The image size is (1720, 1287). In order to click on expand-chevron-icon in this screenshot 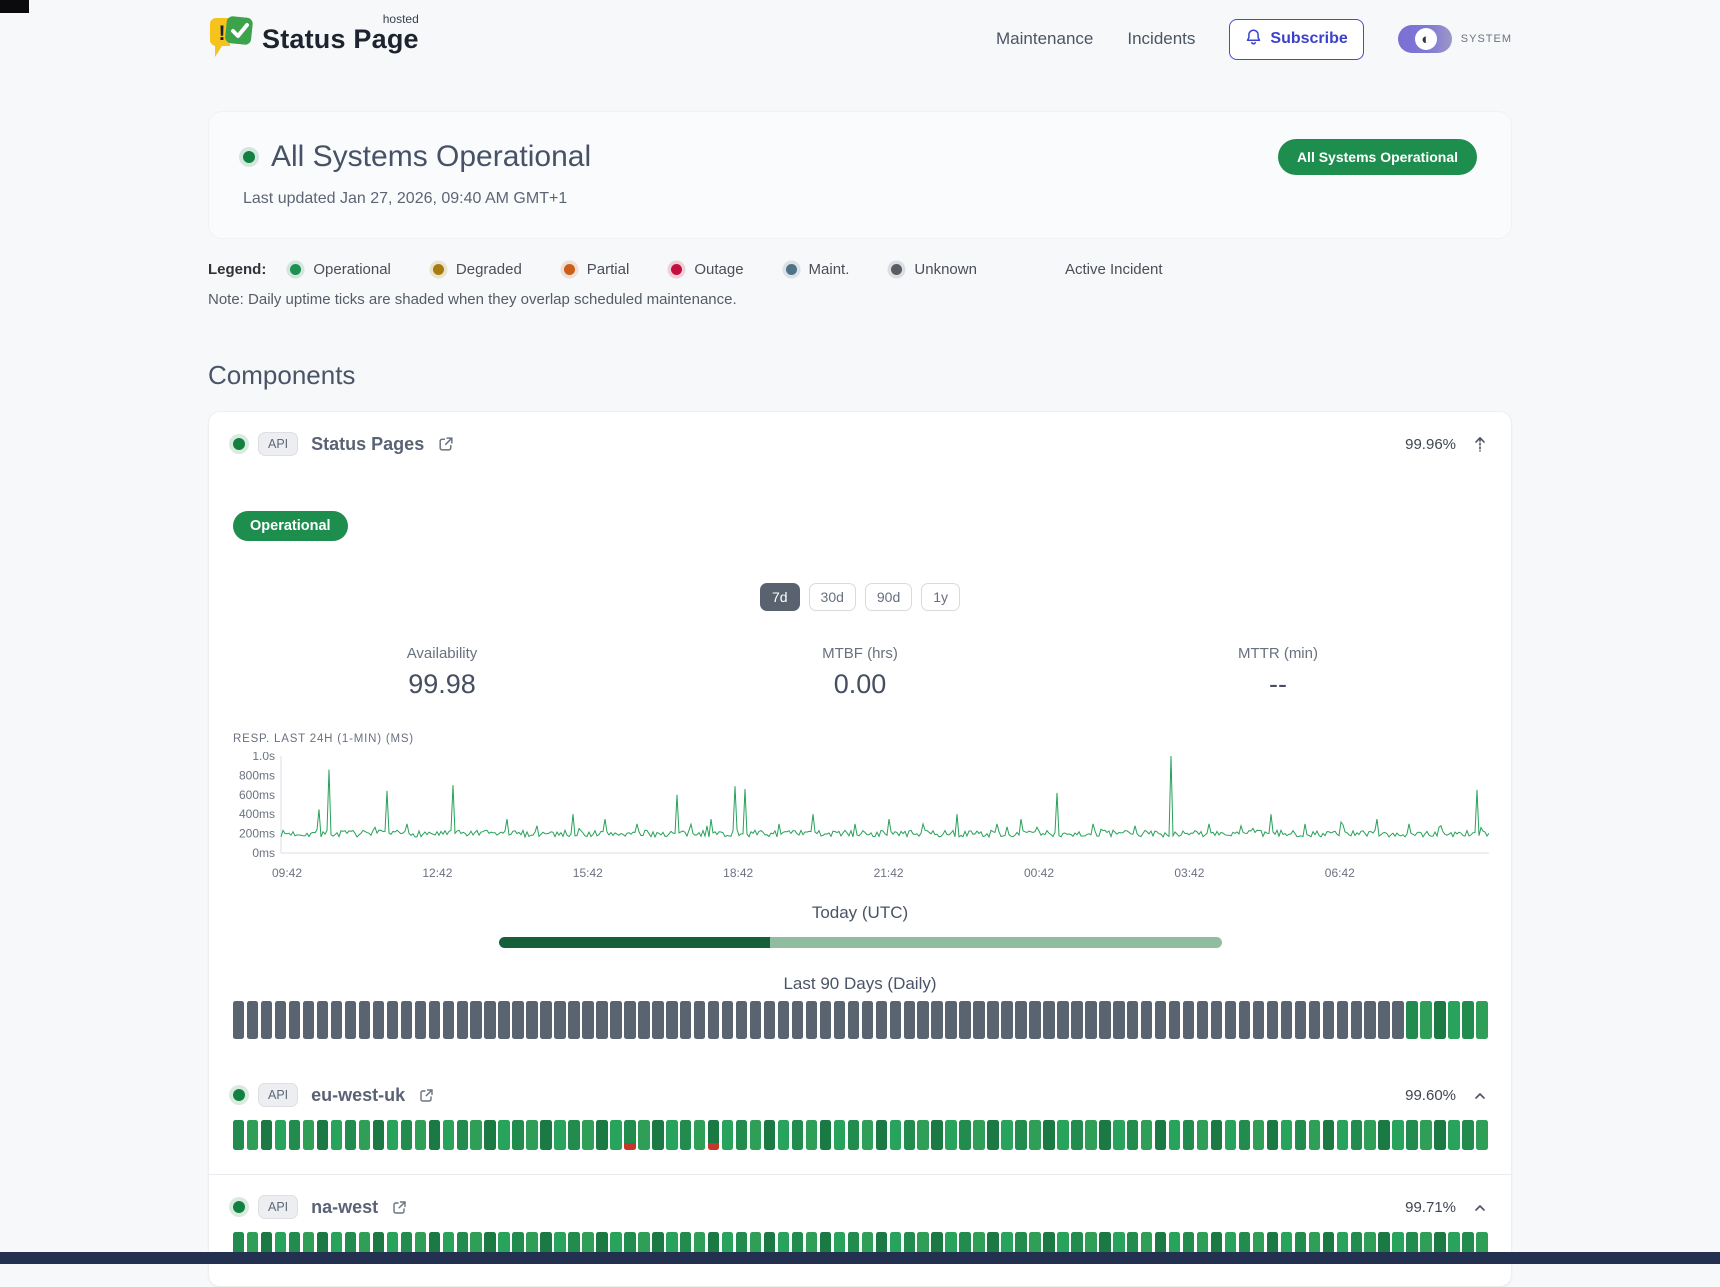, I will do `click(1480, 1095)`.